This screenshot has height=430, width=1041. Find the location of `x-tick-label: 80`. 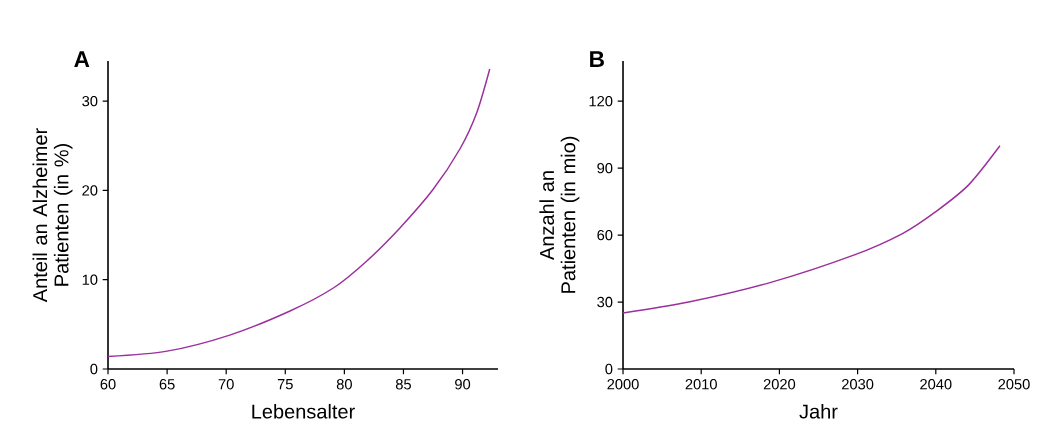

x-tick-label: 80 is located at coordinates (344, 384).